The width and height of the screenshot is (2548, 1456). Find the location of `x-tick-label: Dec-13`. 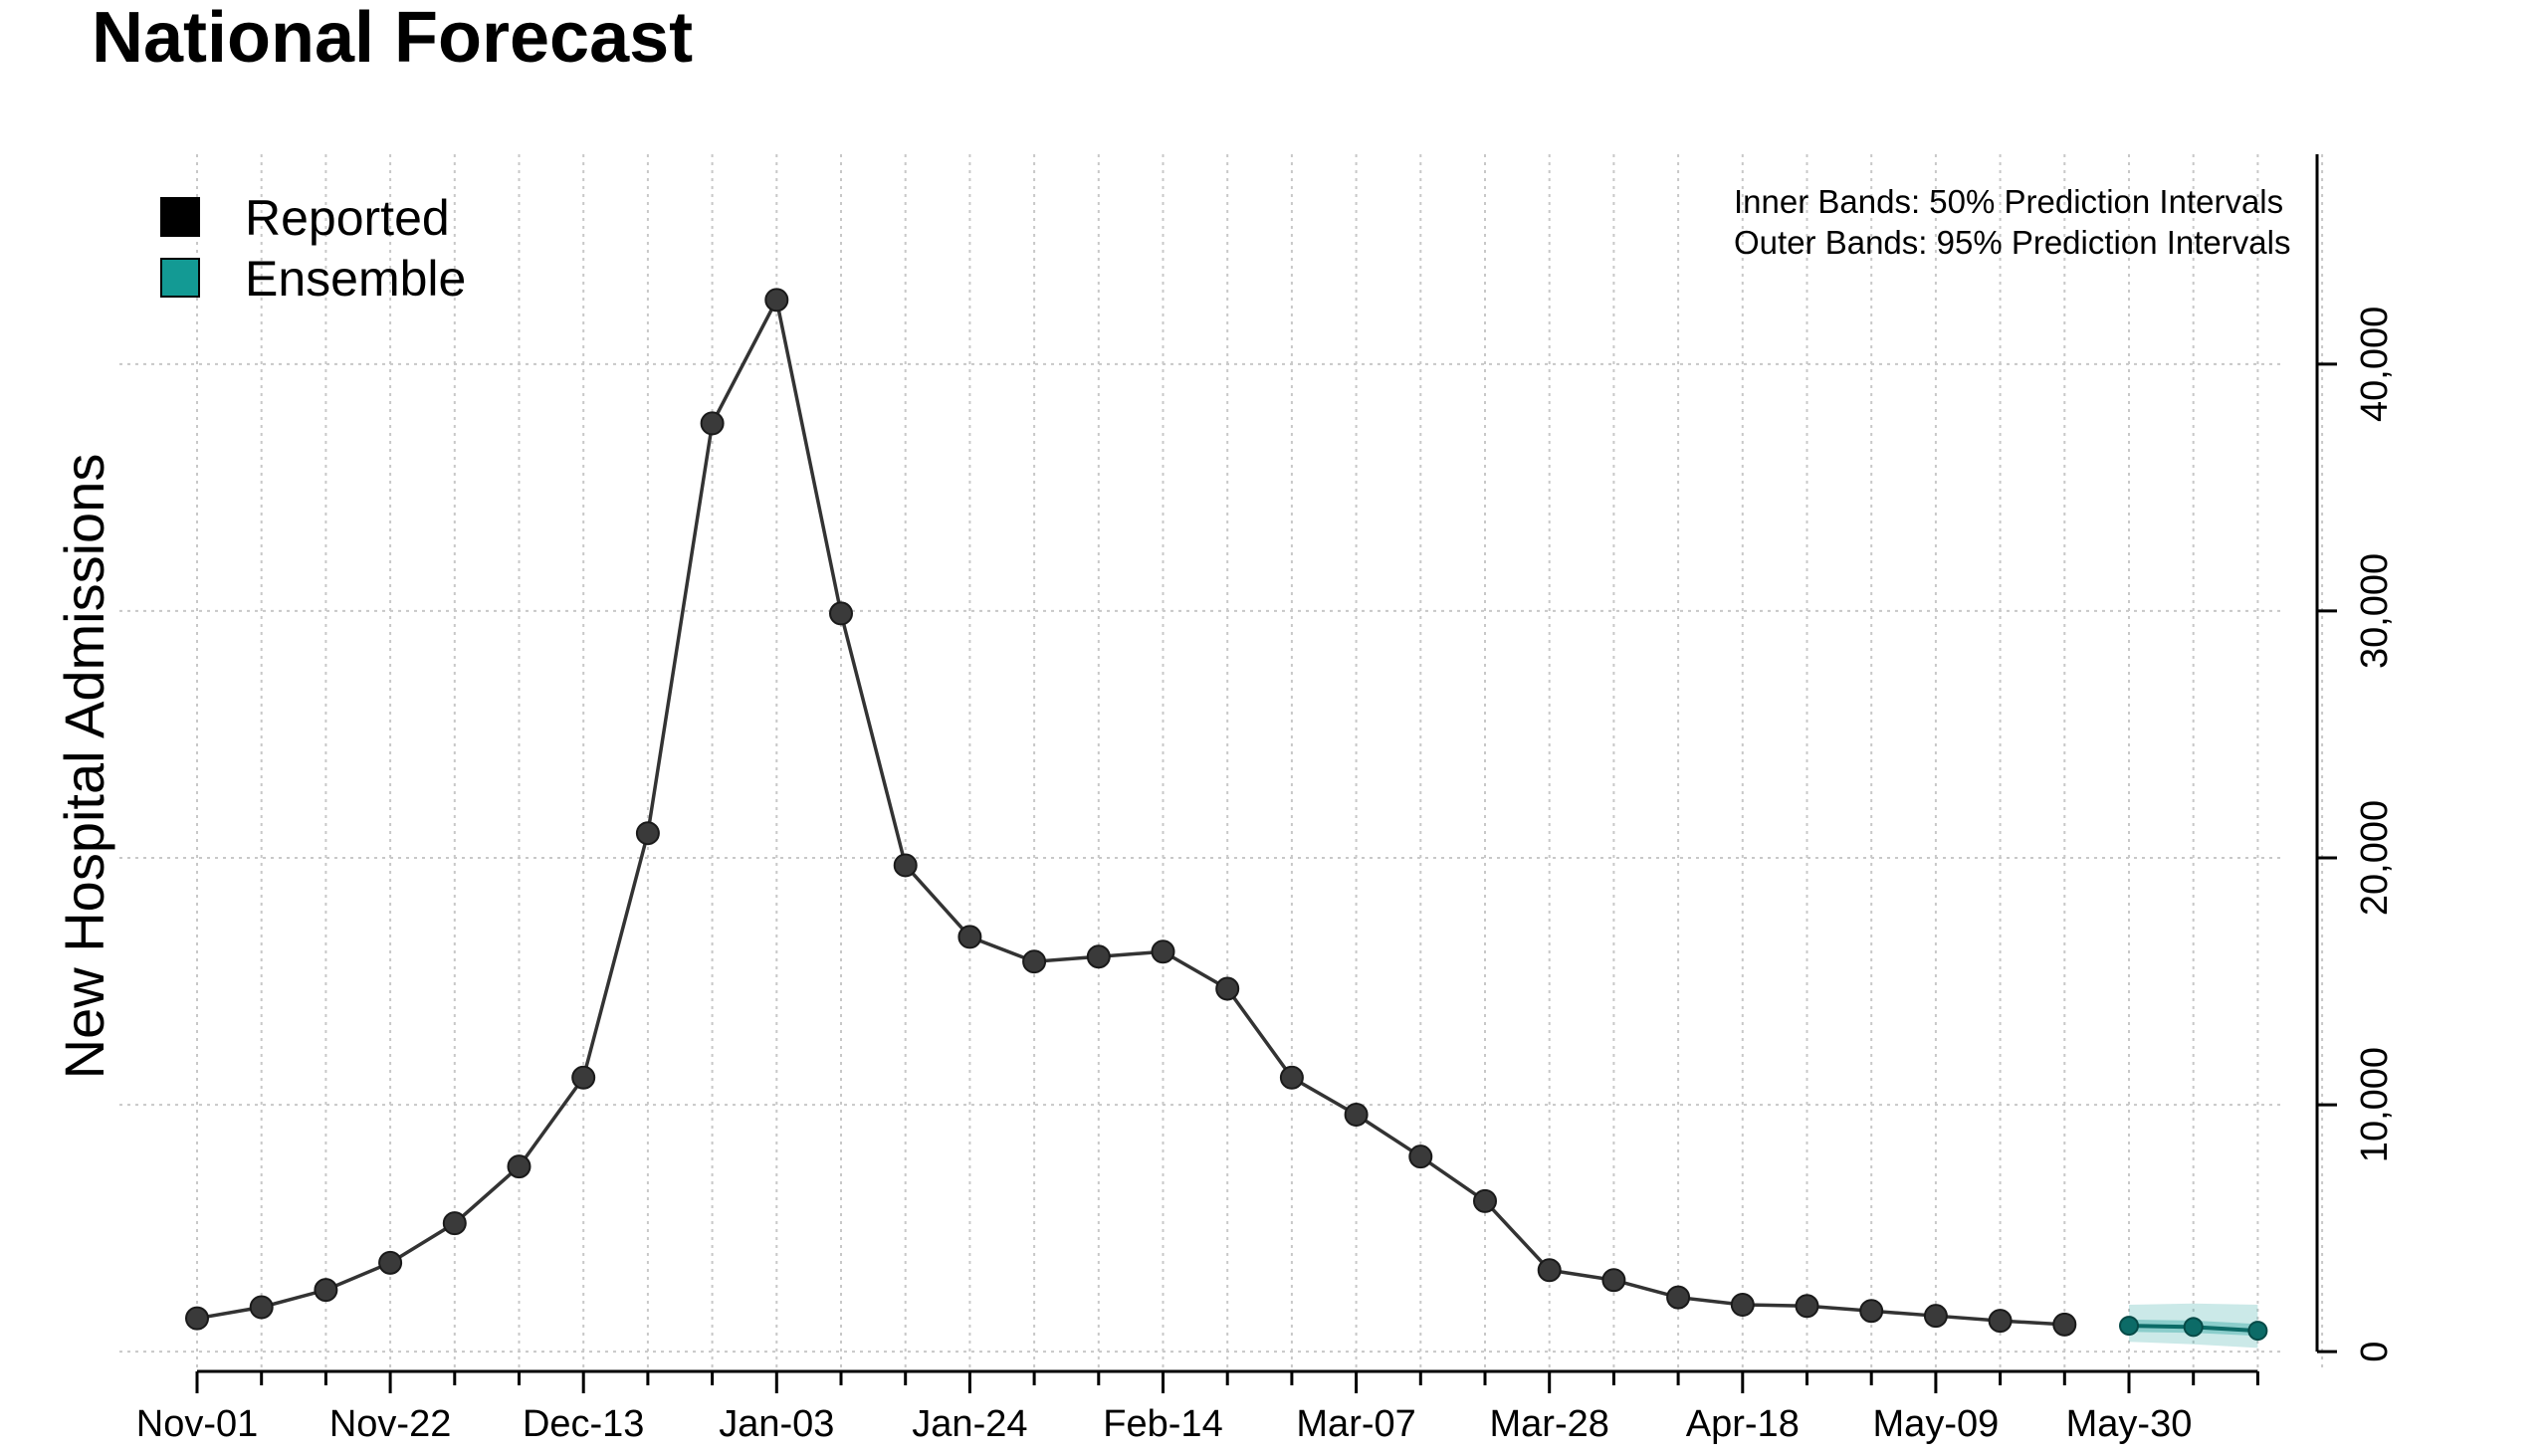

x-tick-label: Dec-13 is located at coordinates (584, 1424).